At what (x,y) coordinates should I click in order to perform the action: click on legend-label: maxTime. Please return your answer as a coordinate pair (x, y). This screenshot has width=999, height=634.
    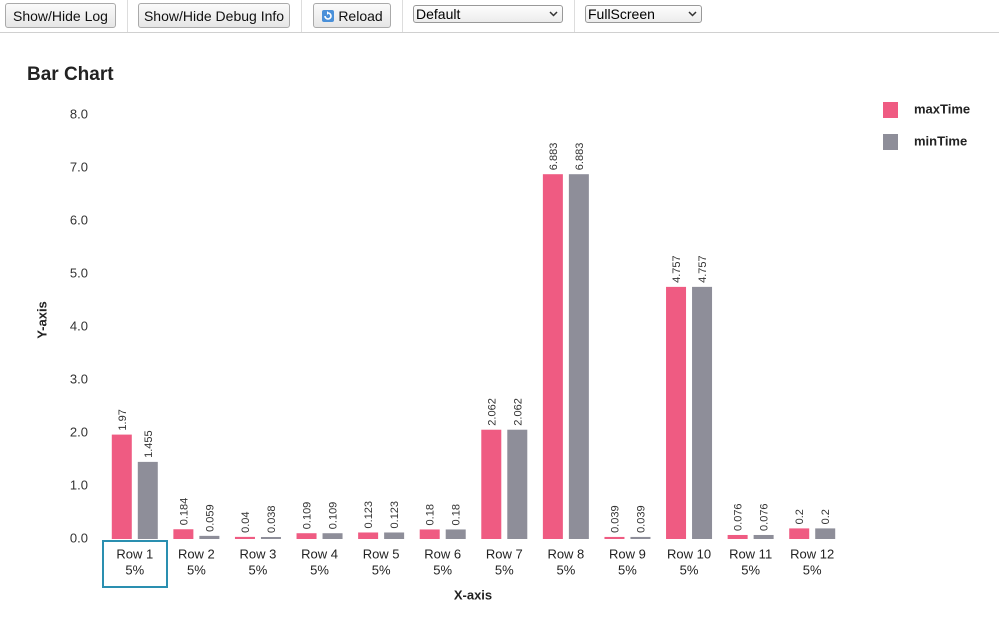
    Looking at the image, I should click on (942, 108).